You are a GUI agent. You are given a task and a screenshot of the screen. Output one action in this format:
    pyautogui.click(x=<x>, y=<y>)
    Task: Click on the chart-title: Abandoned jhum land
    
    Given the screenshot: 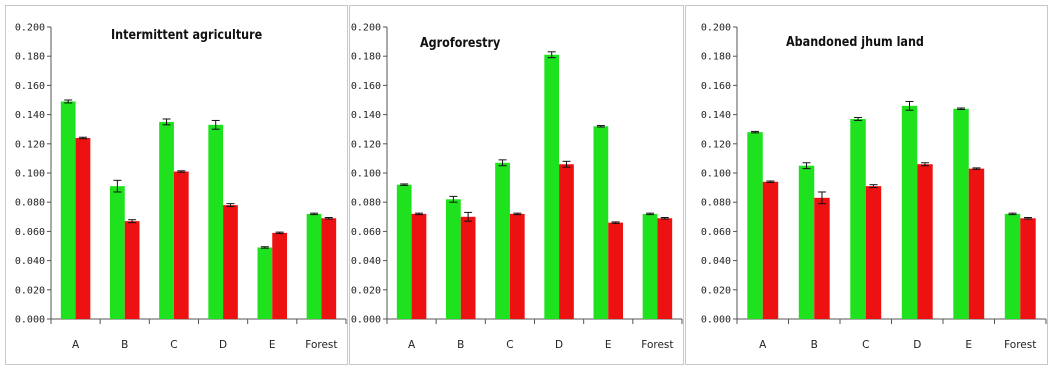 What is the action you would take?
    pyautogui.click(x=855, y=42)
    